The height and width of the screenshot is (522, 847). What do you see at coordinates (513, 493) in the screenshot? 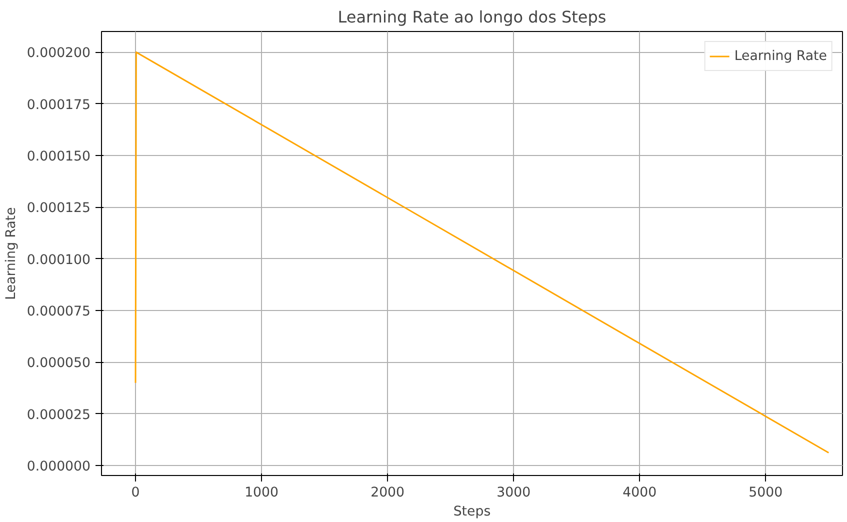
I see `x-tick-label: 3000` at bounding box center [513, 493].